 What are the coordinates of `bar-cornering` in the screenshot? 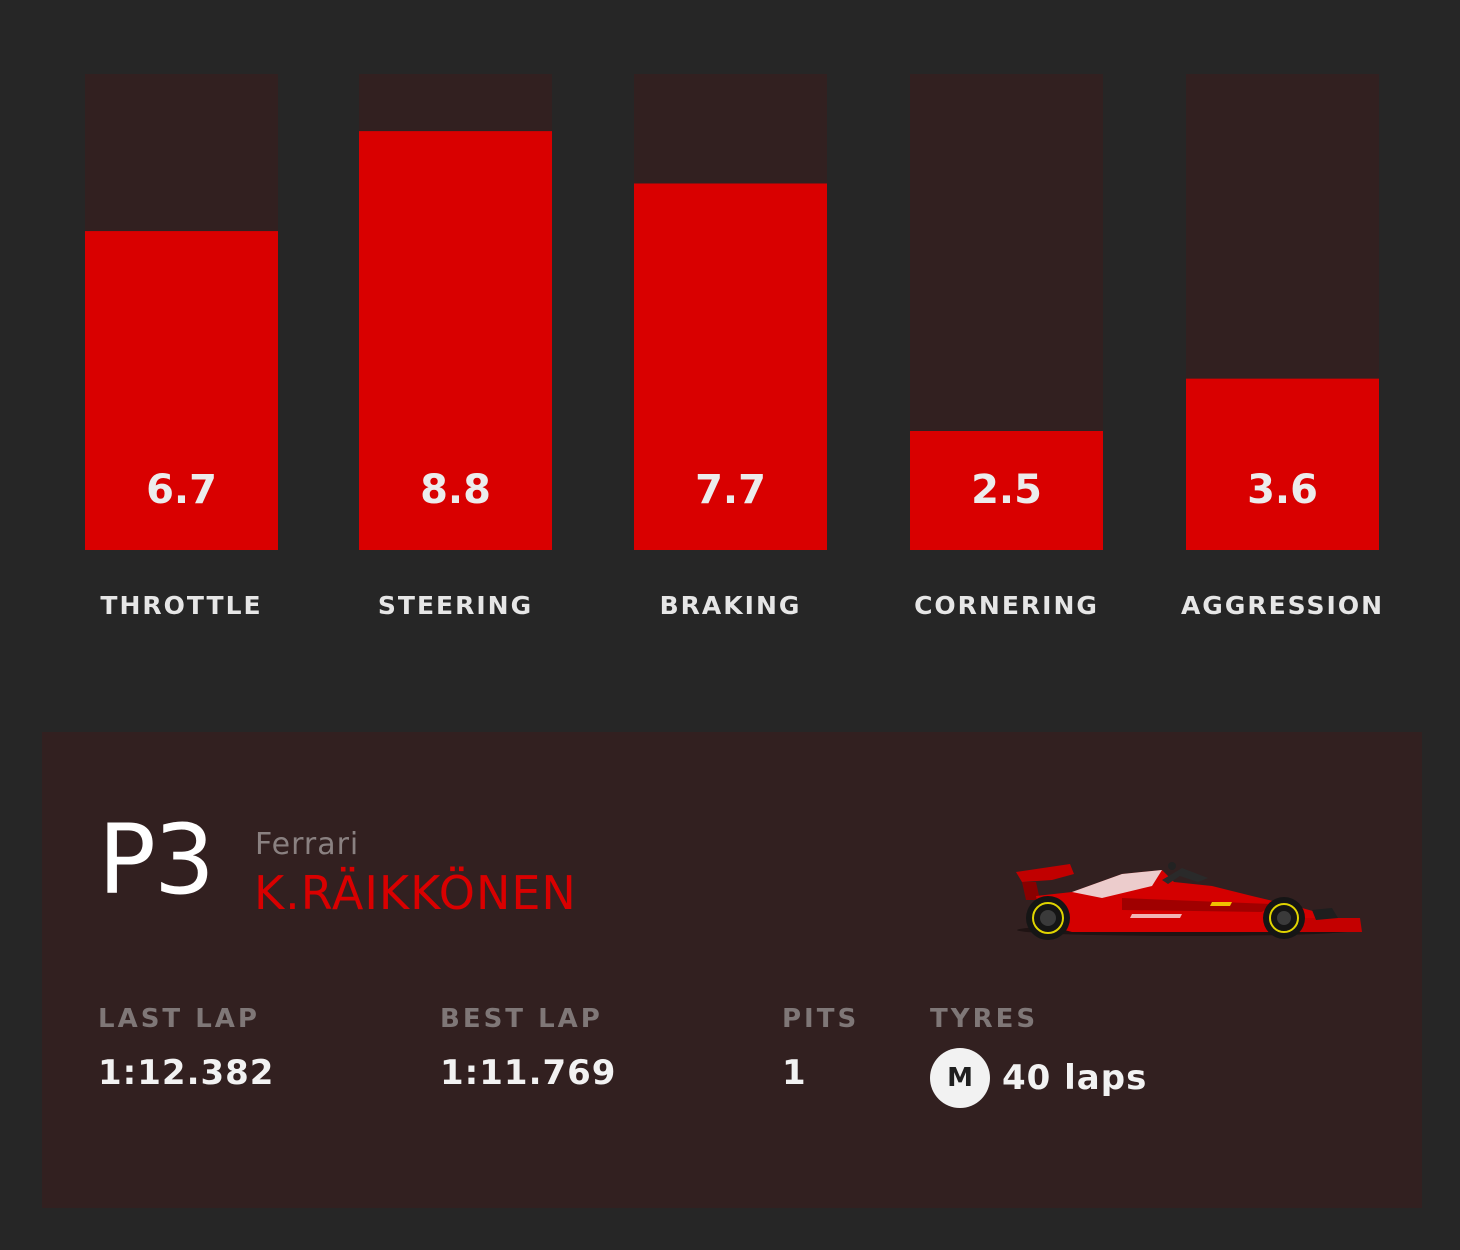 It's located at (1006, 490).